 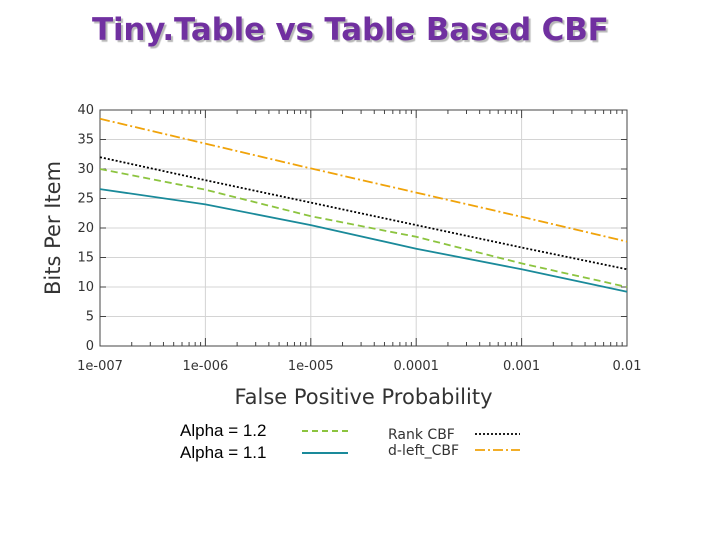 What do you see at coordinates (363, 397) in the screenshot?
I see `x-axis-label: False Positive Probability` at bounding box center [363, 397].